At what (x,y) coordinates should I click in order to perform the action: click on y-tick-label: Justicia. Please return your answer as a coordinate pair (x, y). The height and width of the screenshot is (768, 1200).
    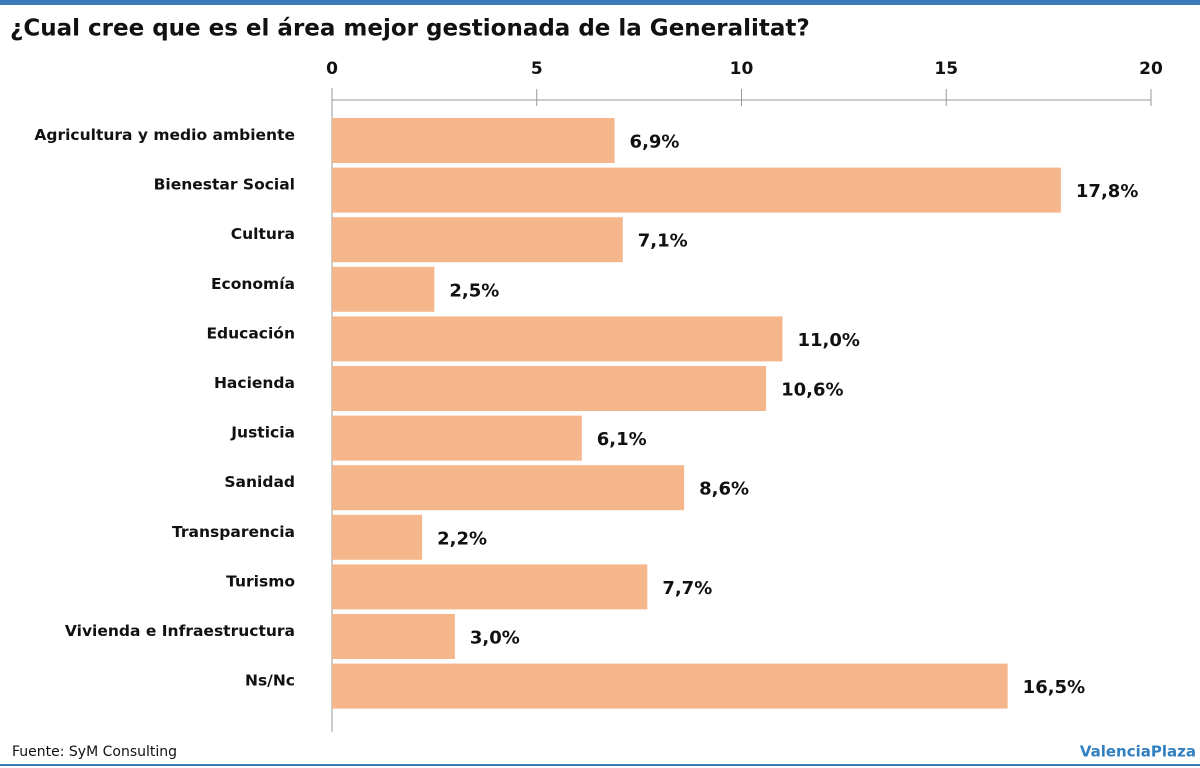
    Looking at the image, I should click on (262, 433).